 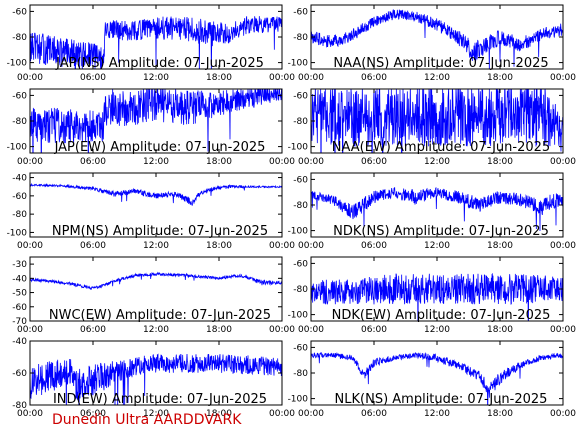 What do you see at coordinates (160, 315) in the screenshot?
I see `panel-title: NWC(EW) Amplitude: 07-Jun-2025` at bounding box center [160, 315].